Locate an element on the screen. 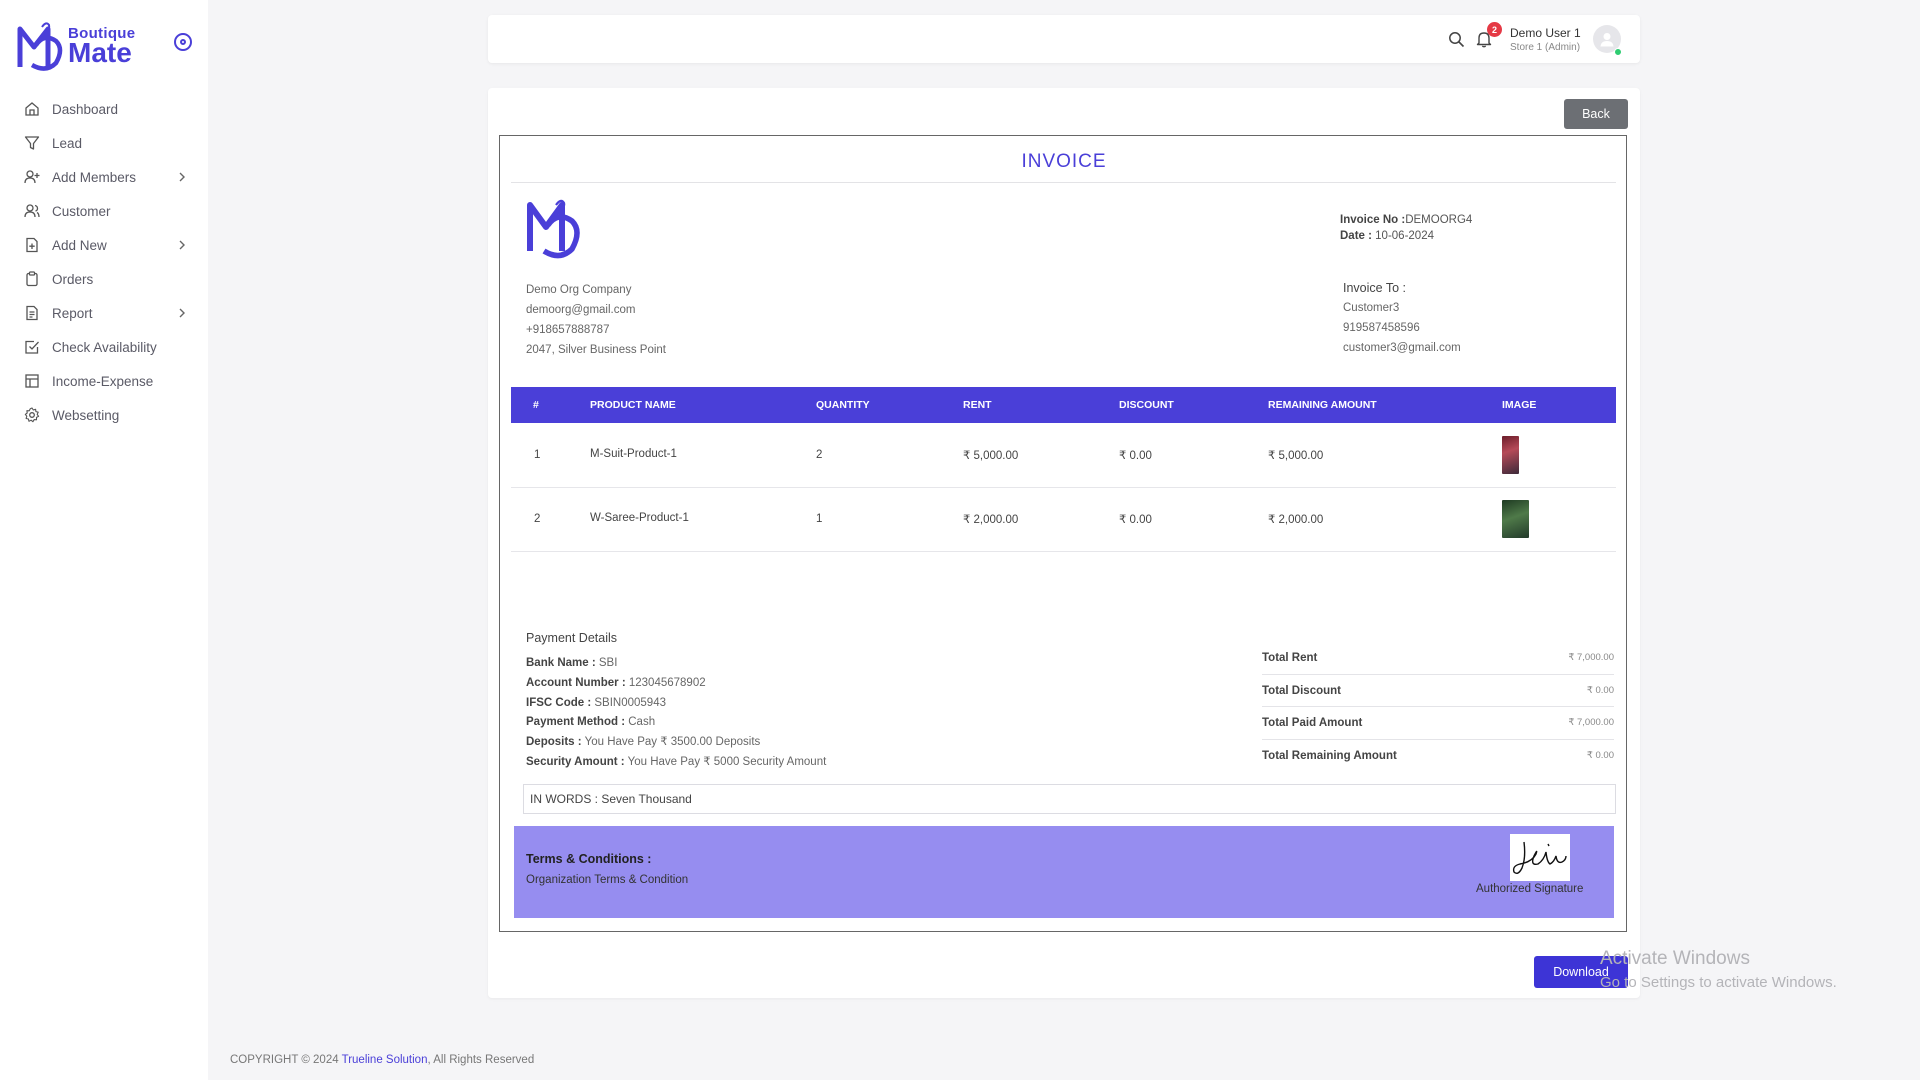 This screenshot has width=1920, height=1080. bell-icon is located at coordinates (1484, 39).